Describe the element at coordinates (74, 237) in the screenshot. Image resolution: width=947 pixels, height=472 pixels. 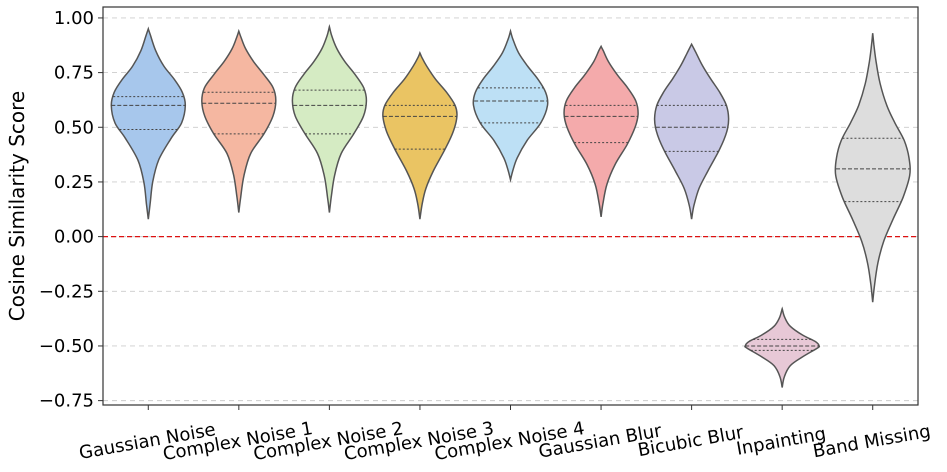
I see `y-tick-label: 0.00` at that location.